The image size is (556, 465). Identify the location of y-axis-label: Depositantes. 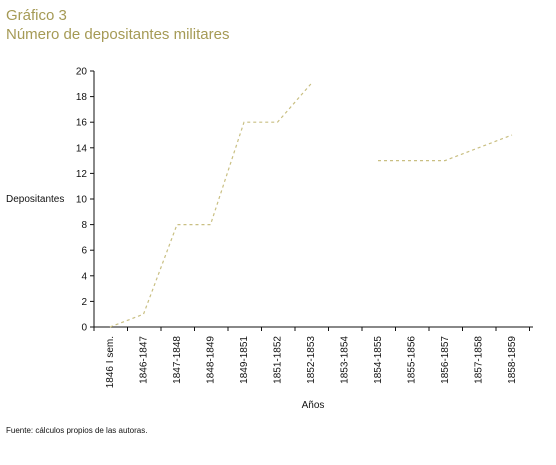
(35, 199).